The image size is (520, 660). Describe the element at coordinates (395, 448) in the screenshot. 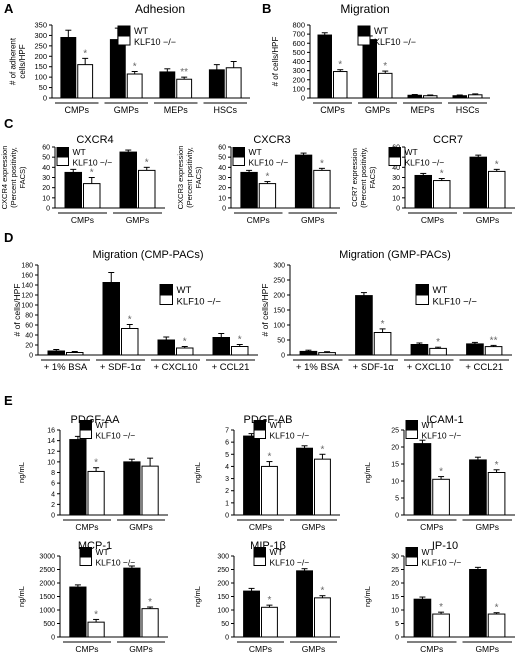

I see `y-tick-label: 20` at that location.